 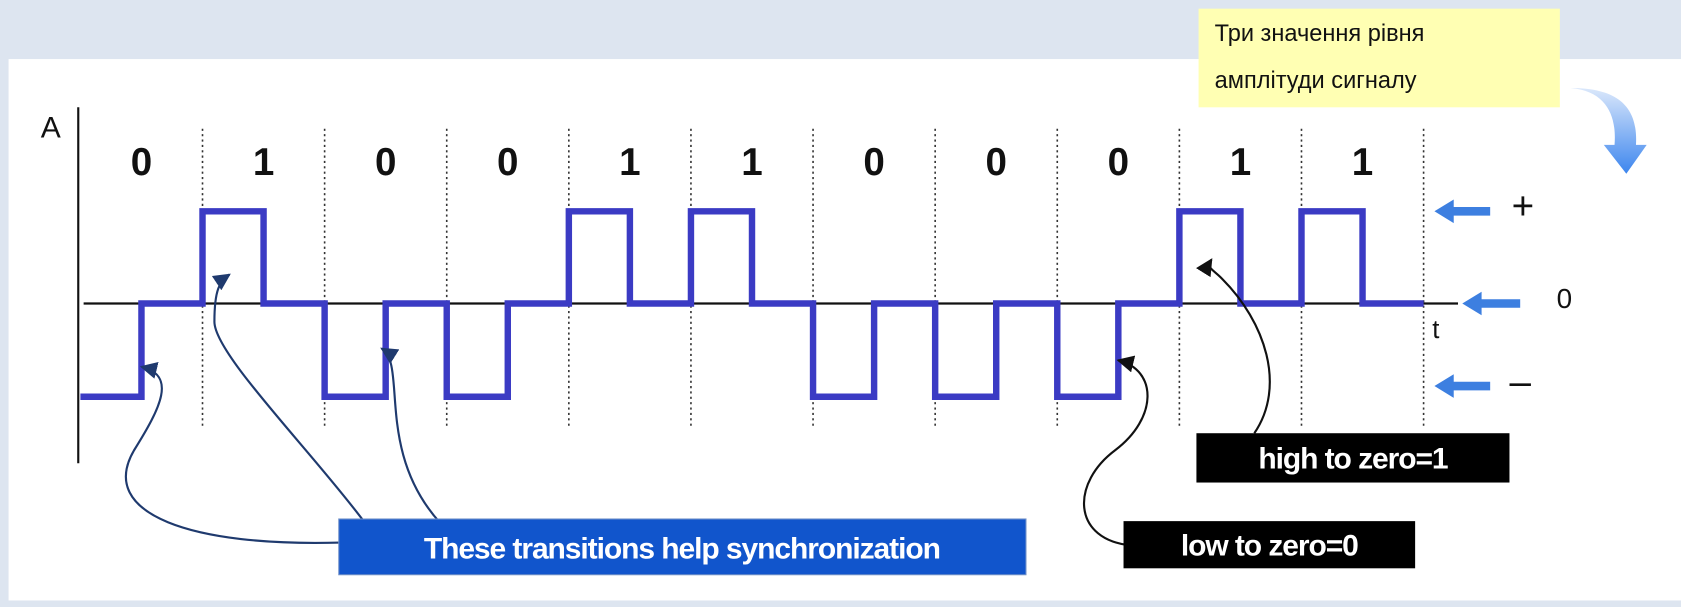 I want to click on low-label: low to zero=0, so click(x=1269, y=545).